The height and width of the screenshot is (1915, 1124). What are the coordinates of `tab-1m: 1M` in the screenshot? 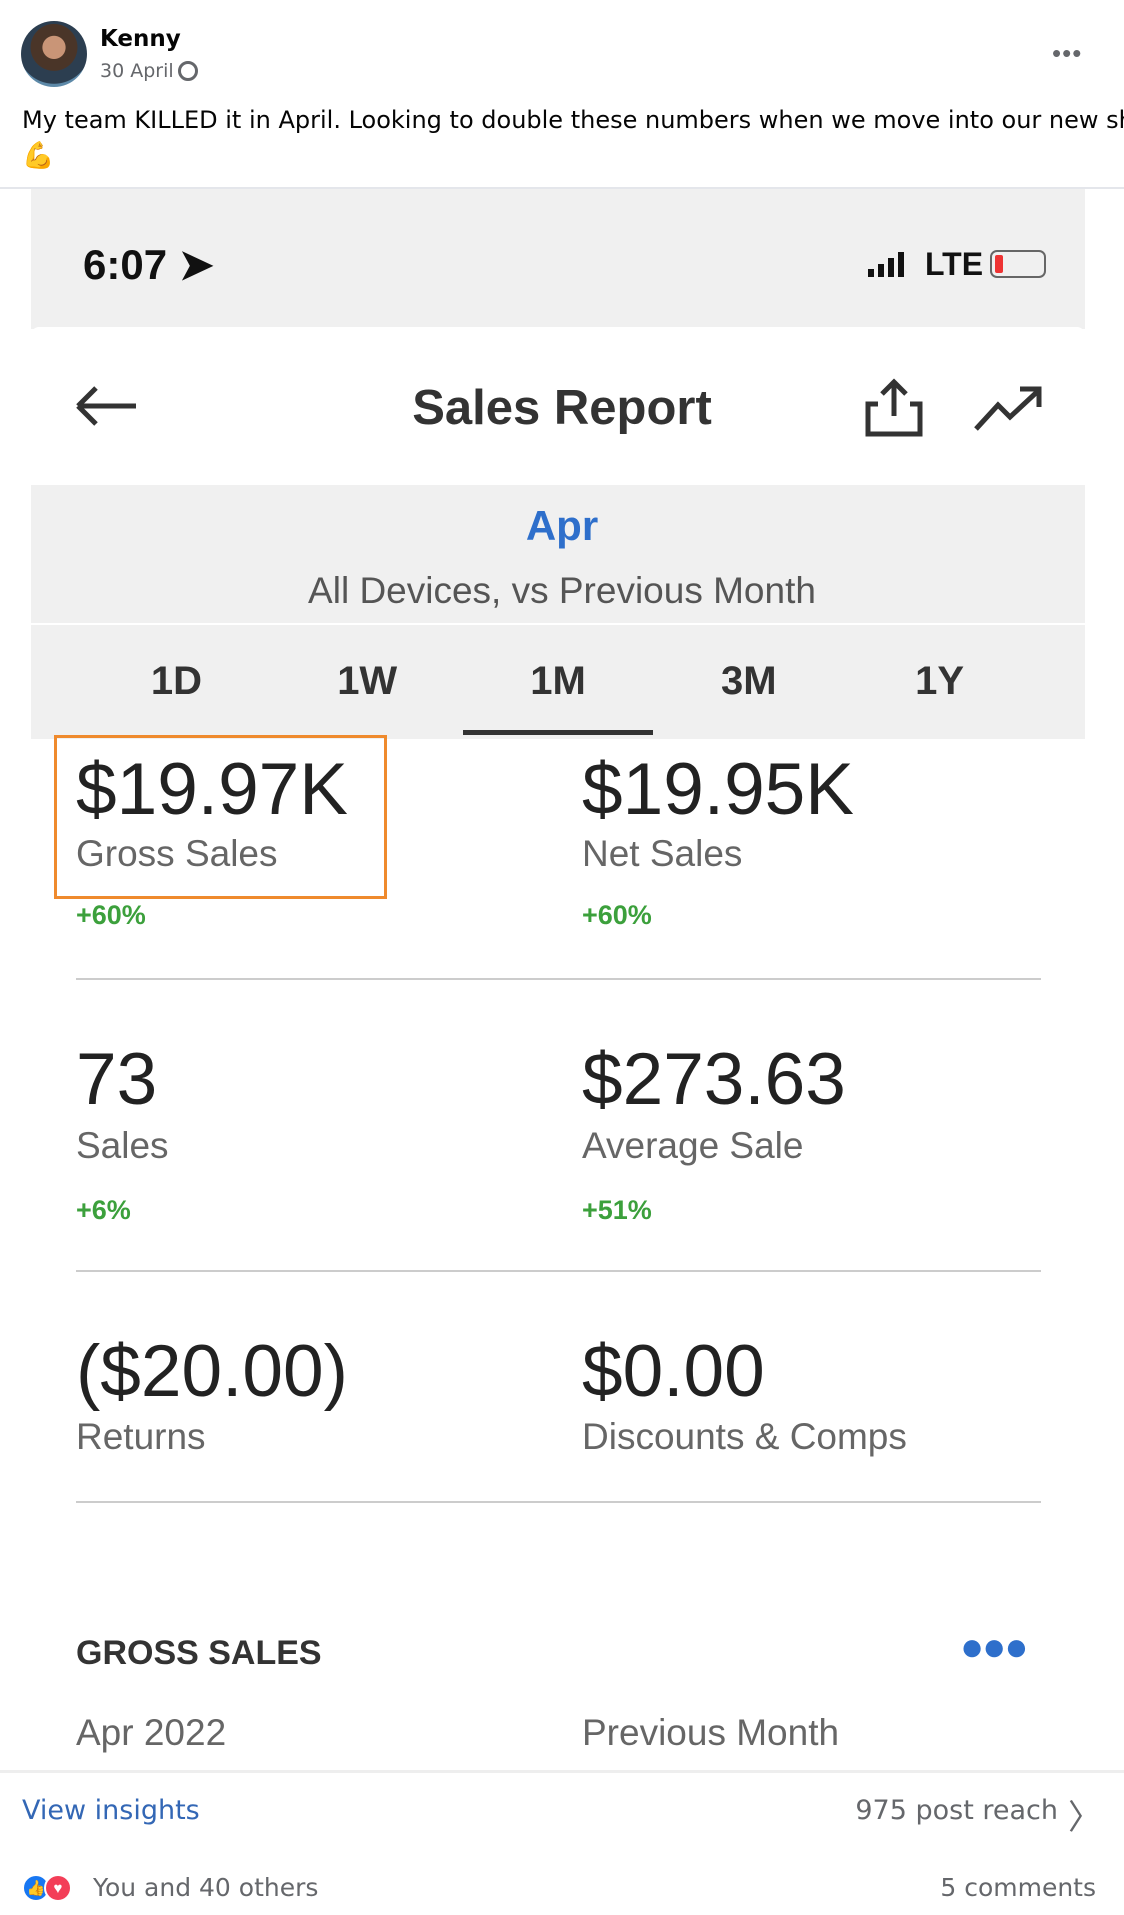 It's located at (558, 682).